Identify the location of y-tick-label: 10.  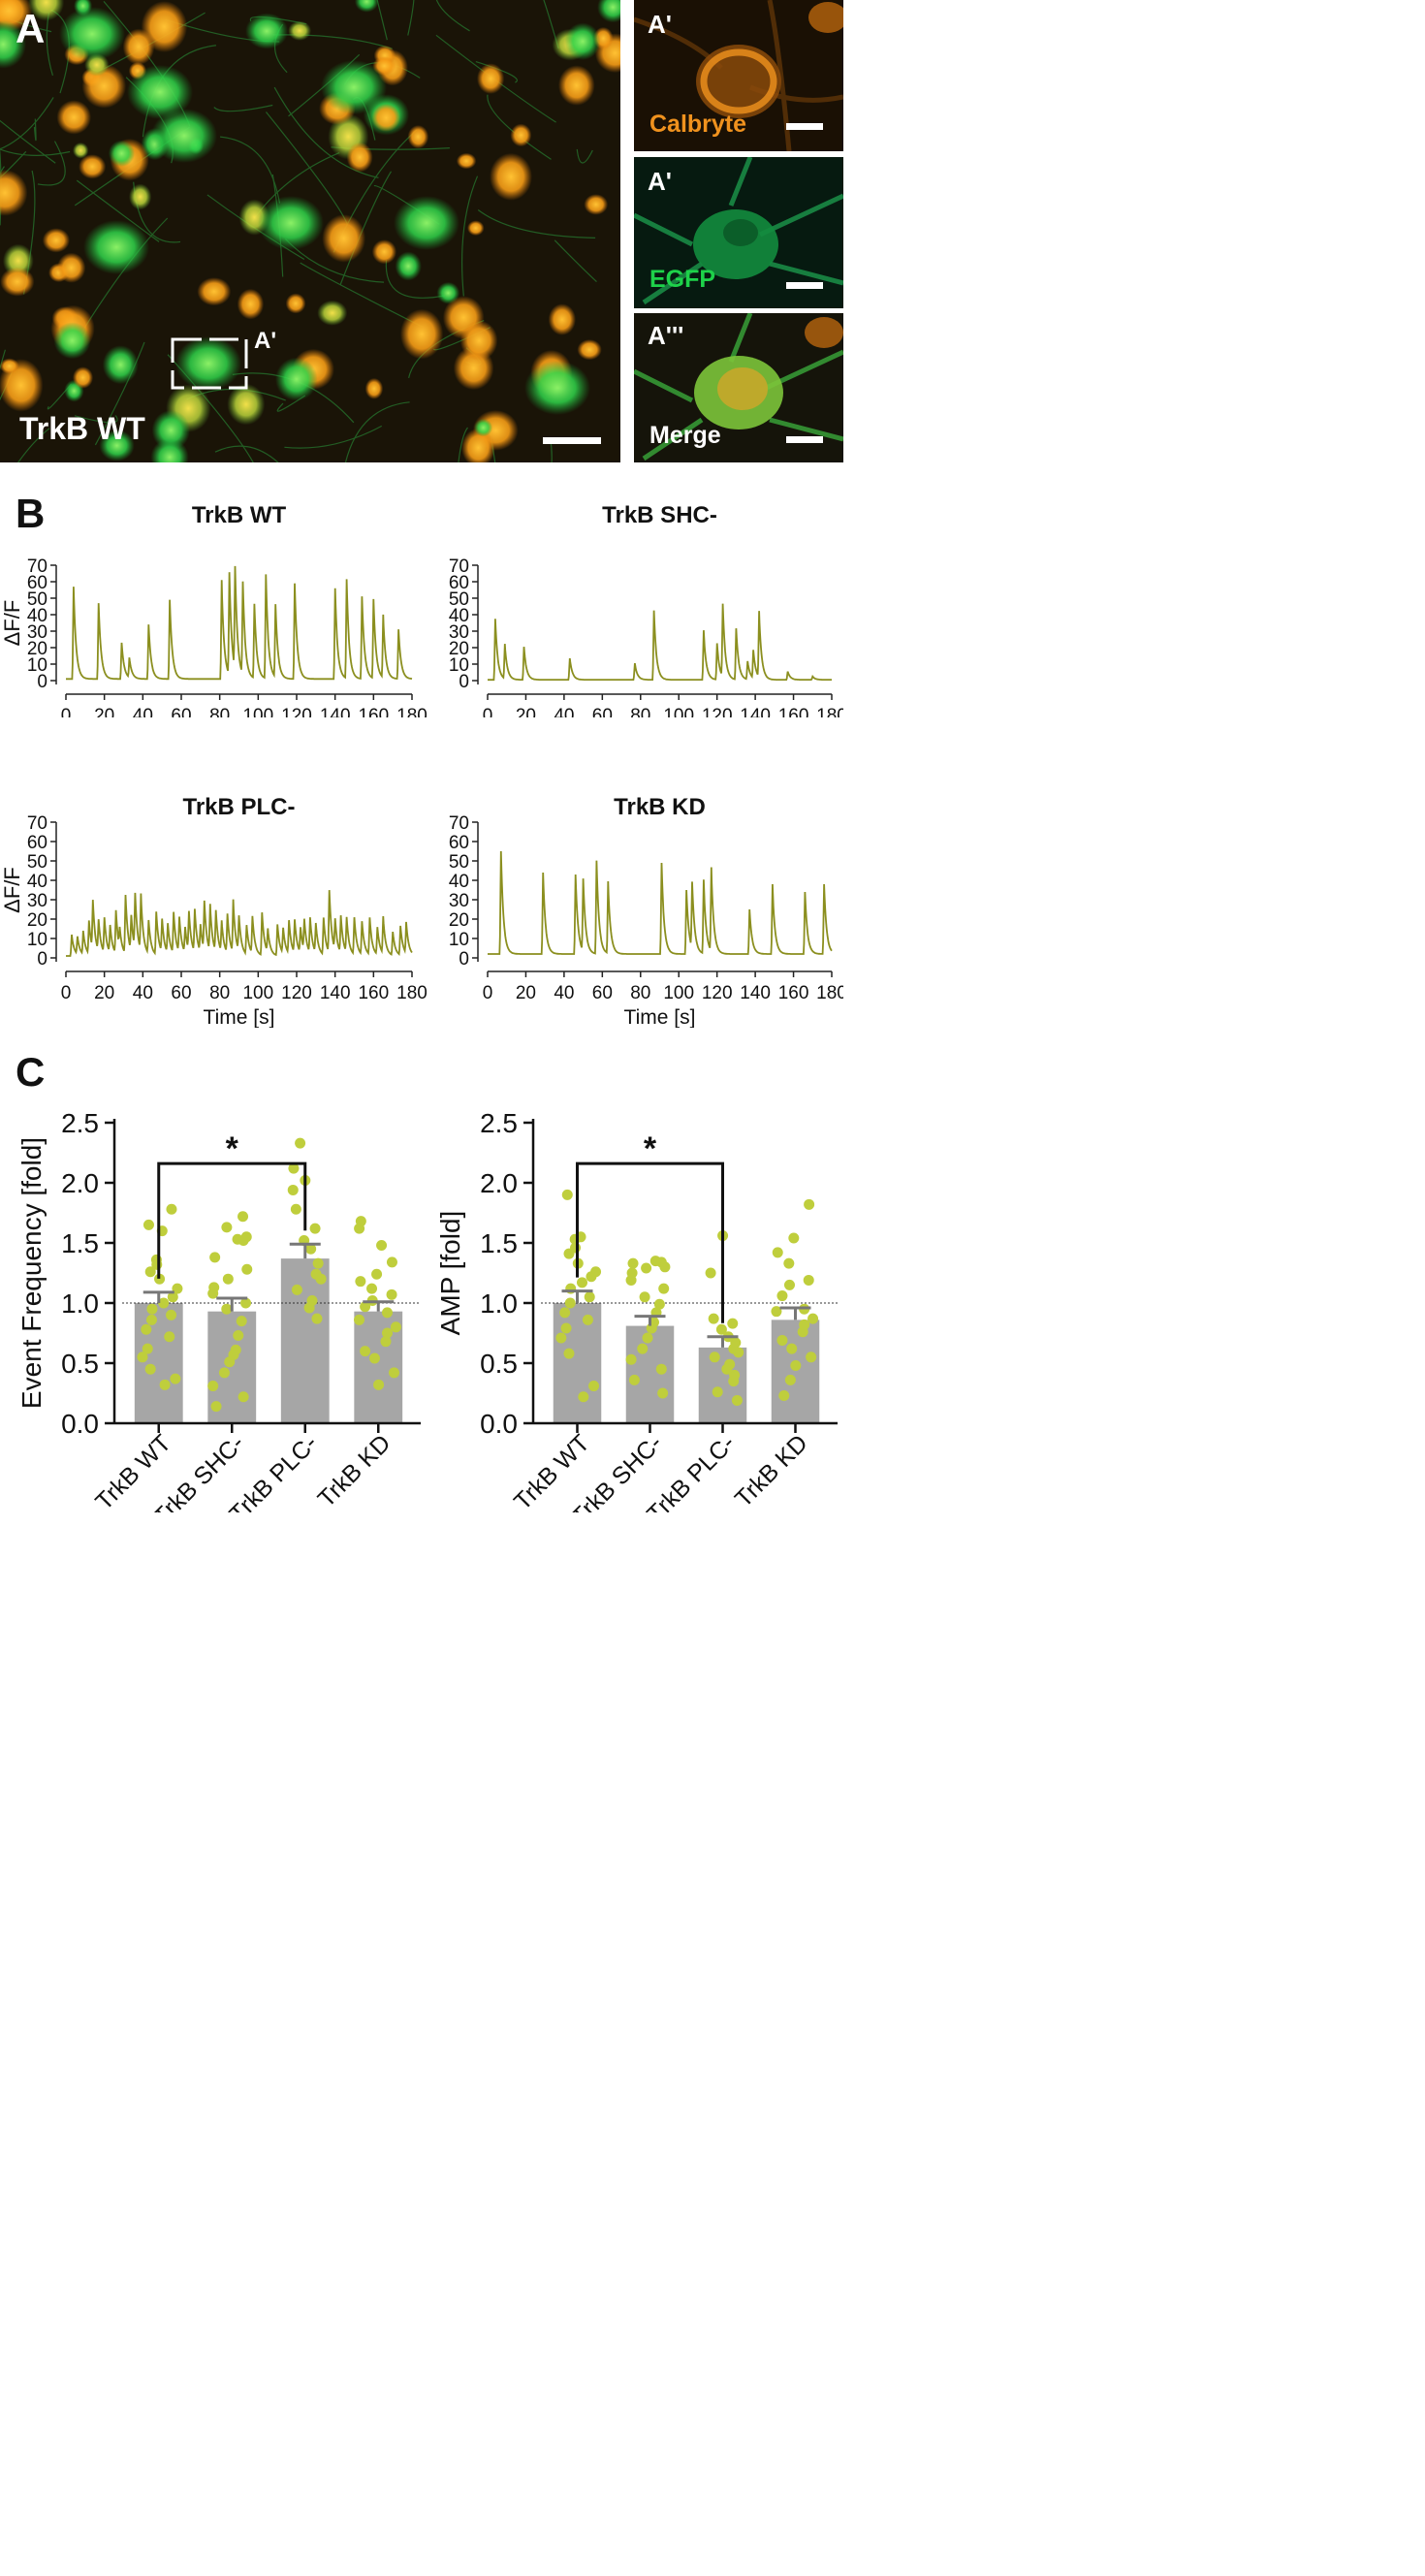
(38, 940).